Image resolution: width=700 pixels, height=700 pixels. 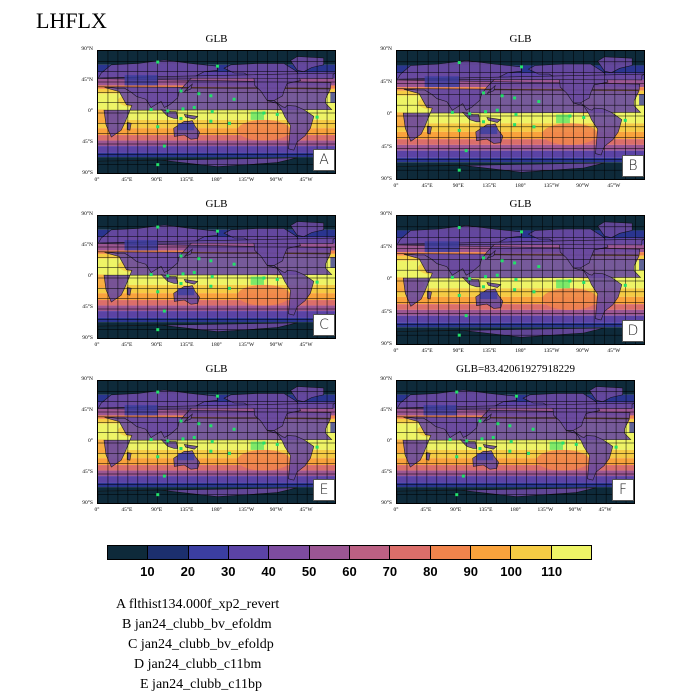 What do you see at coordinates (396, 351) in the screenshot?
I see `x-tick-label: 0°` at bounding box center [396, 351].